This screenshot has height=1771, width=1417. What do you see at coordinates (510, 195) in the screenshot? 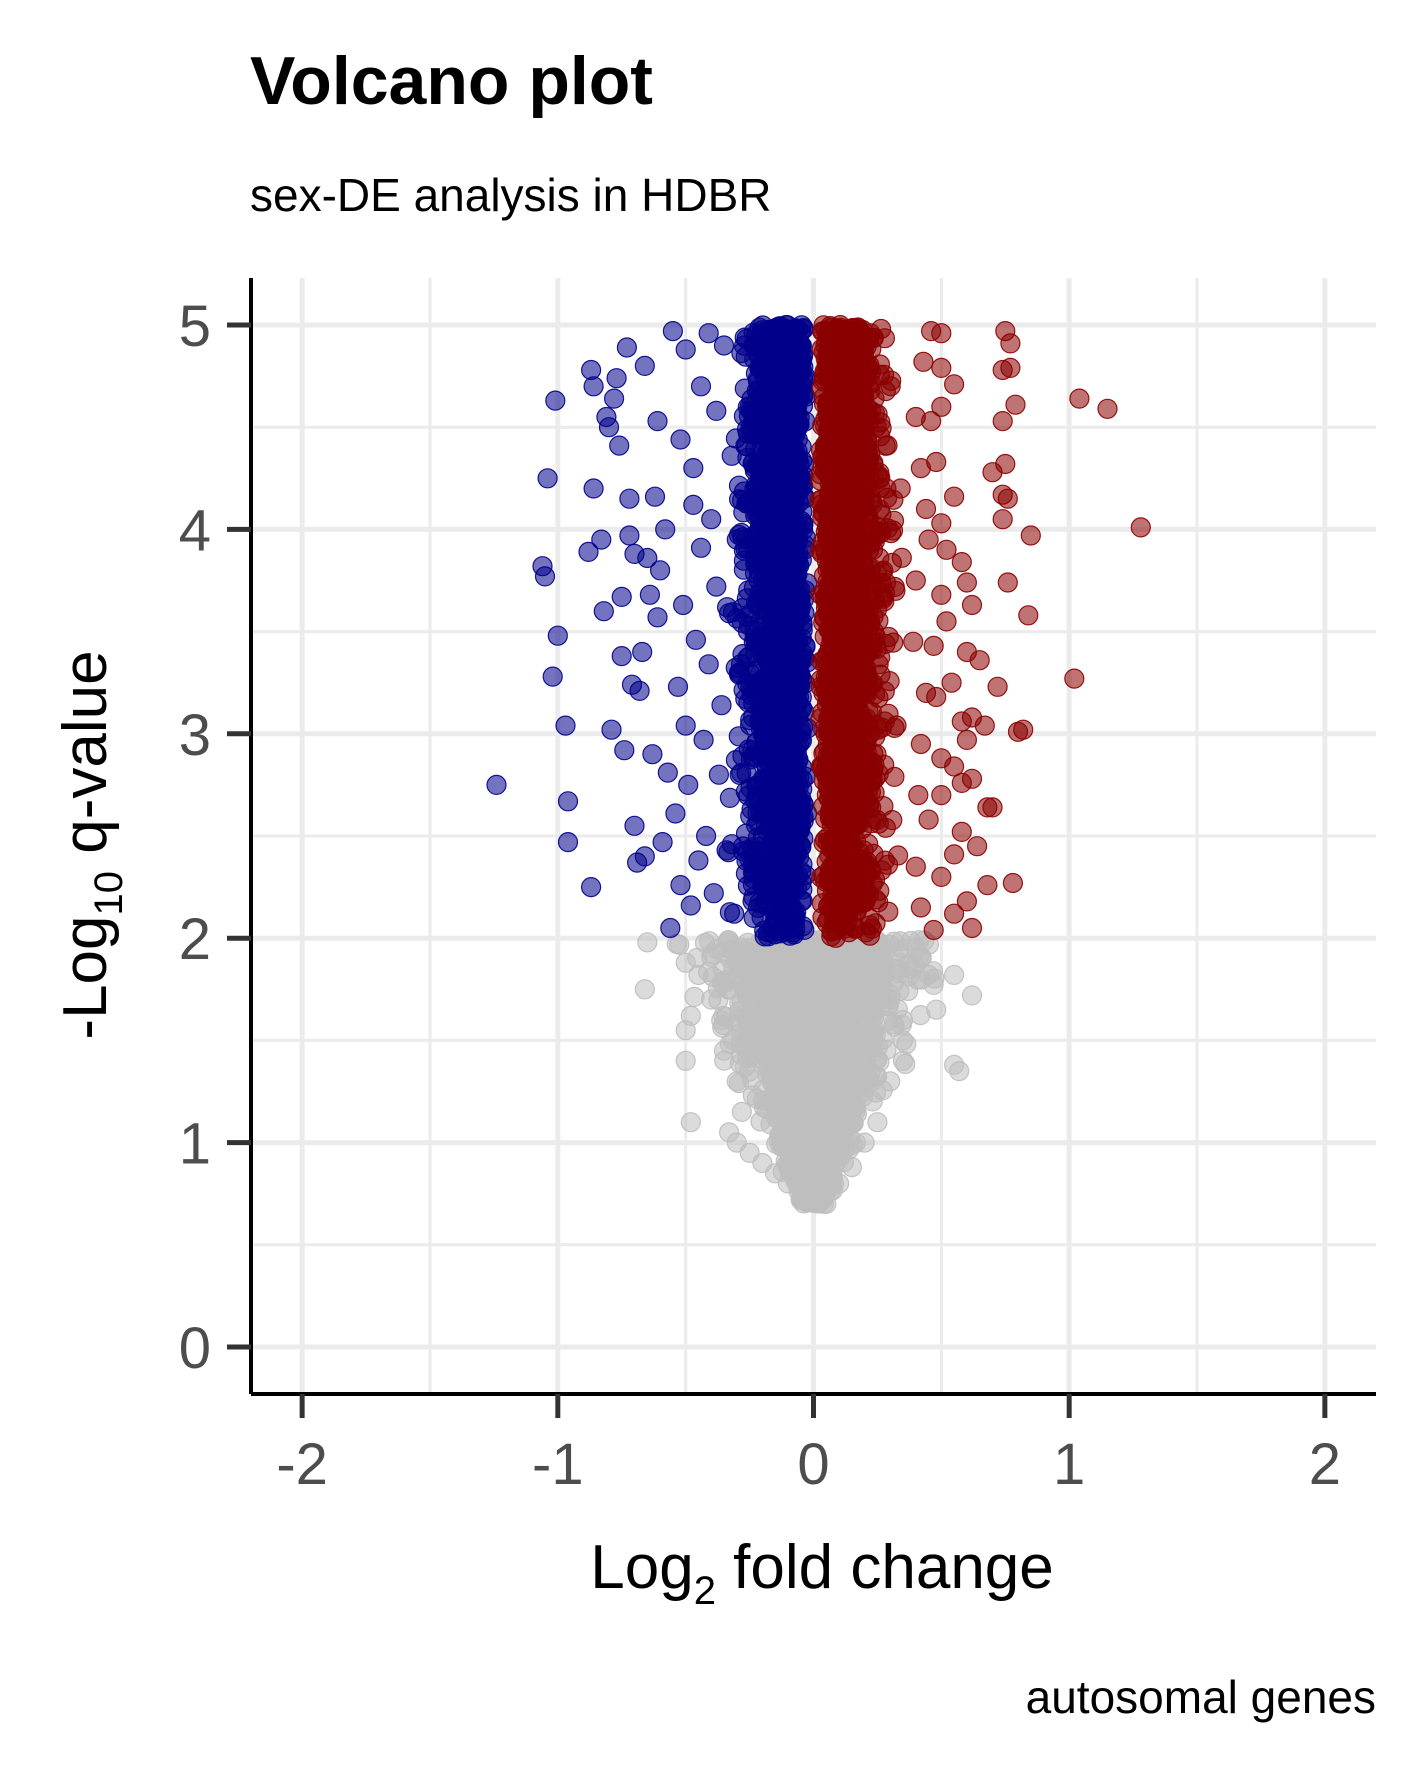
I see `chart-subtitle: sex-DE analysis in HDBR` at bounding box center [510, 195].